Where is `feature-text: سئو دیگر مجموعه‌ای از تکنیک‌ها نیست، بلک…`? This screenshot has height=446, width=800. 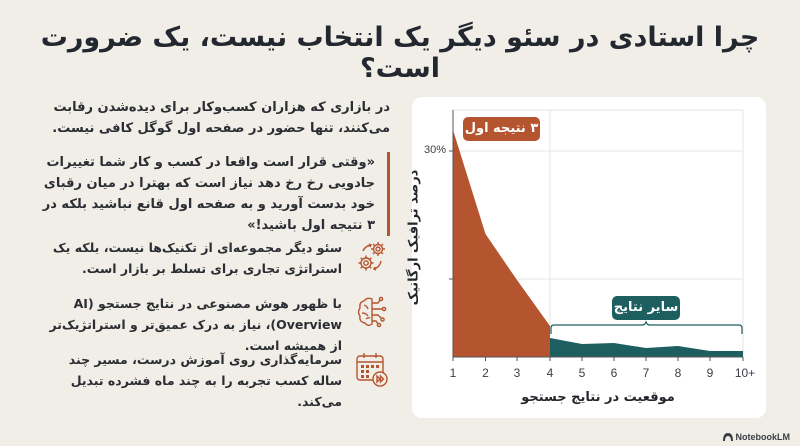
feature-text: سئو دیگر مجموعه‌ای از تکنیک‌ها نیست، بلک… is located at coordinates (197, 258).